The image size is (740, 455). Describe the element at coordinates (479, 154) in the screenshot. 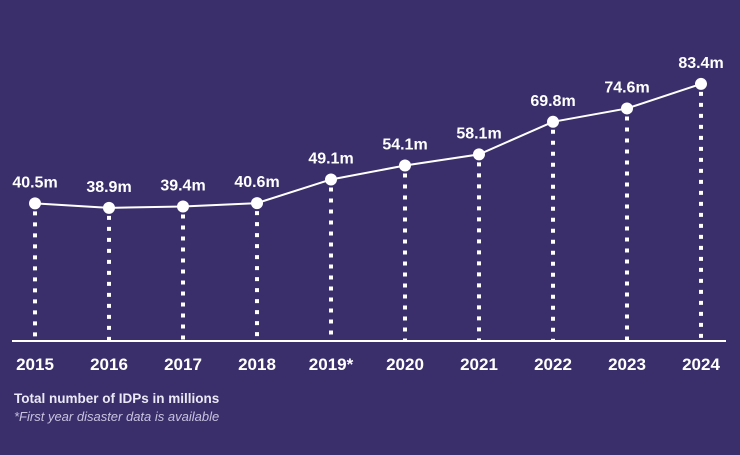

I see `data-point-2021` at that location.